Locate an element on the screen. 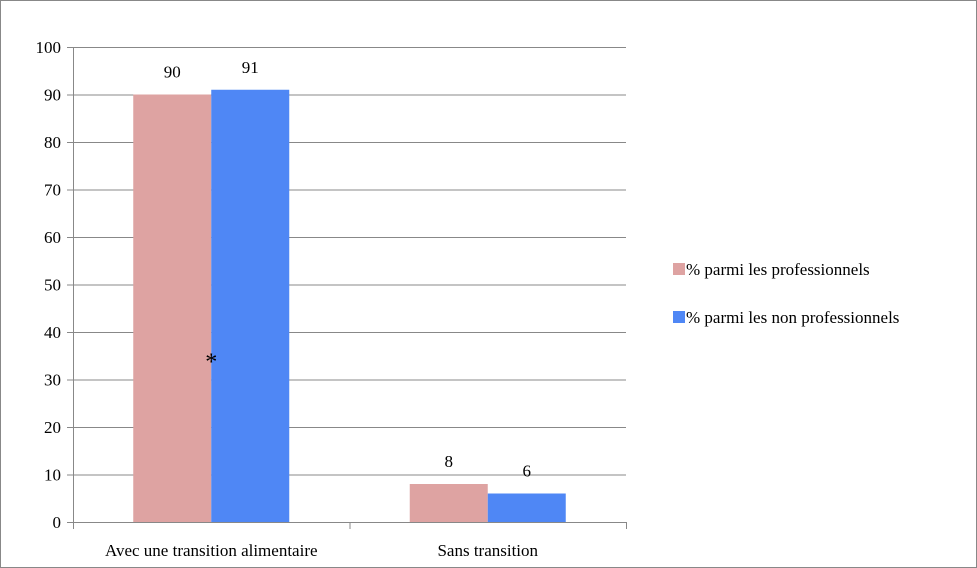 This screenshot has width=977, height=568. y-tick-label: 90 is located at coordinates (52, 95).